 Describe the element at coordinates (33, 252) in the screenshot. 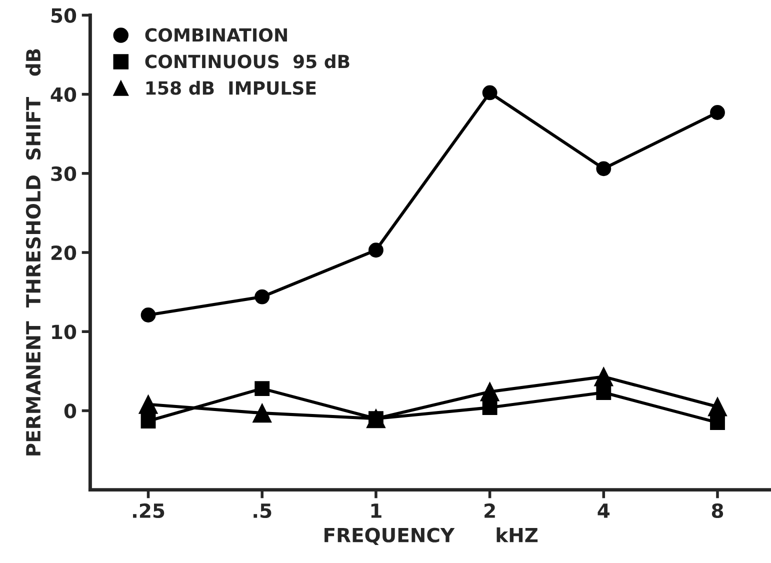

I see `y-axis-title: PERMANENT THRESHOLD SHIFT dB` at that location.